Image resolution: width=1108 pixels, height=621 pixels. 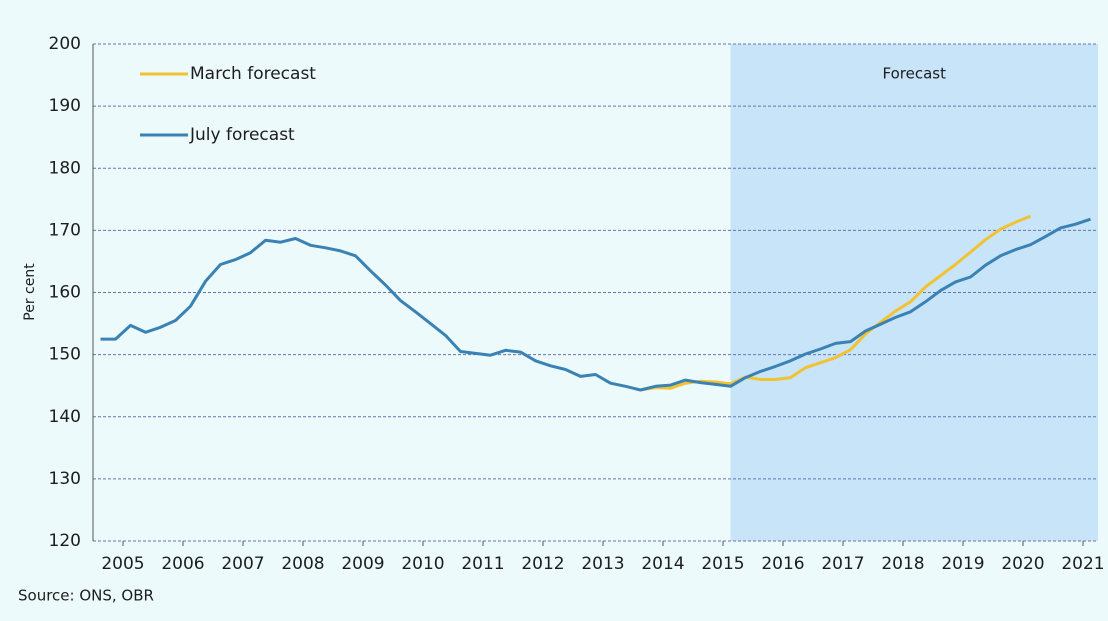 What do you see at coordinates (842, 564) in the screenshot?
I see `x-tick-label: 2017` at bounding box center [842, 564].